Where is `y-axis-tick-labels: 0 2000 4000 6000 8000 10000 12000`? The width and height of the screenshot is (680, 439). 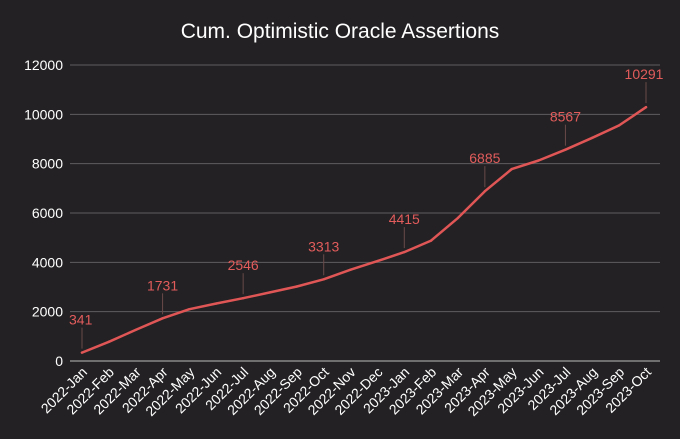 y-axis-tick-labels: 0 2000 4000 6000 8000 10000 12000 is located at coordinates (43, 213).